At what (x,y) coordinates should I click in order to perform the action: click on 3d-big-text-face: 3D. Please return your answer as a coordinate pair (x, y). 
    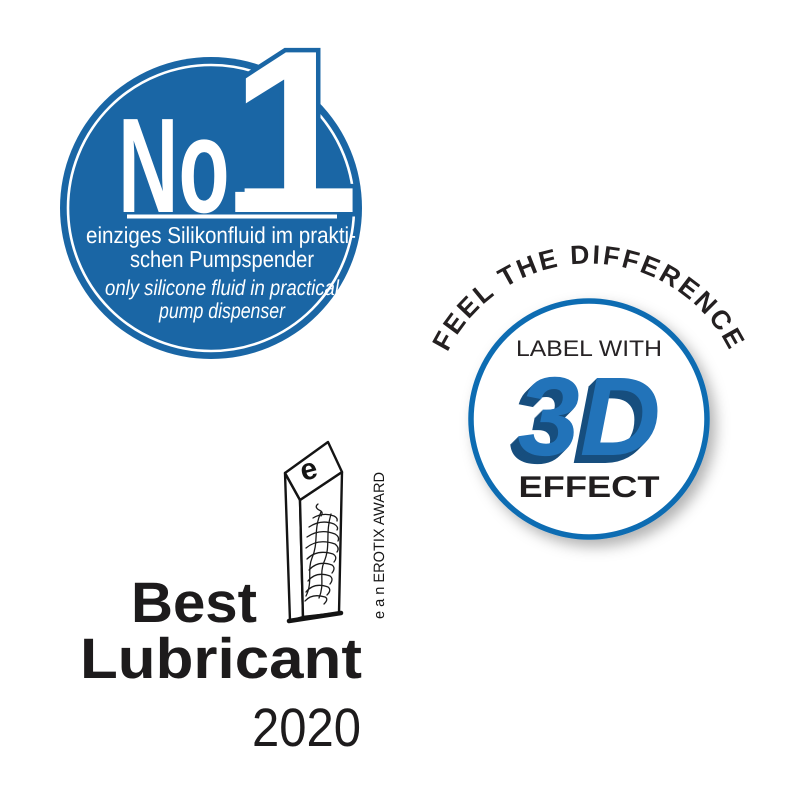
    Looking at the image, I should click on (588, 416).